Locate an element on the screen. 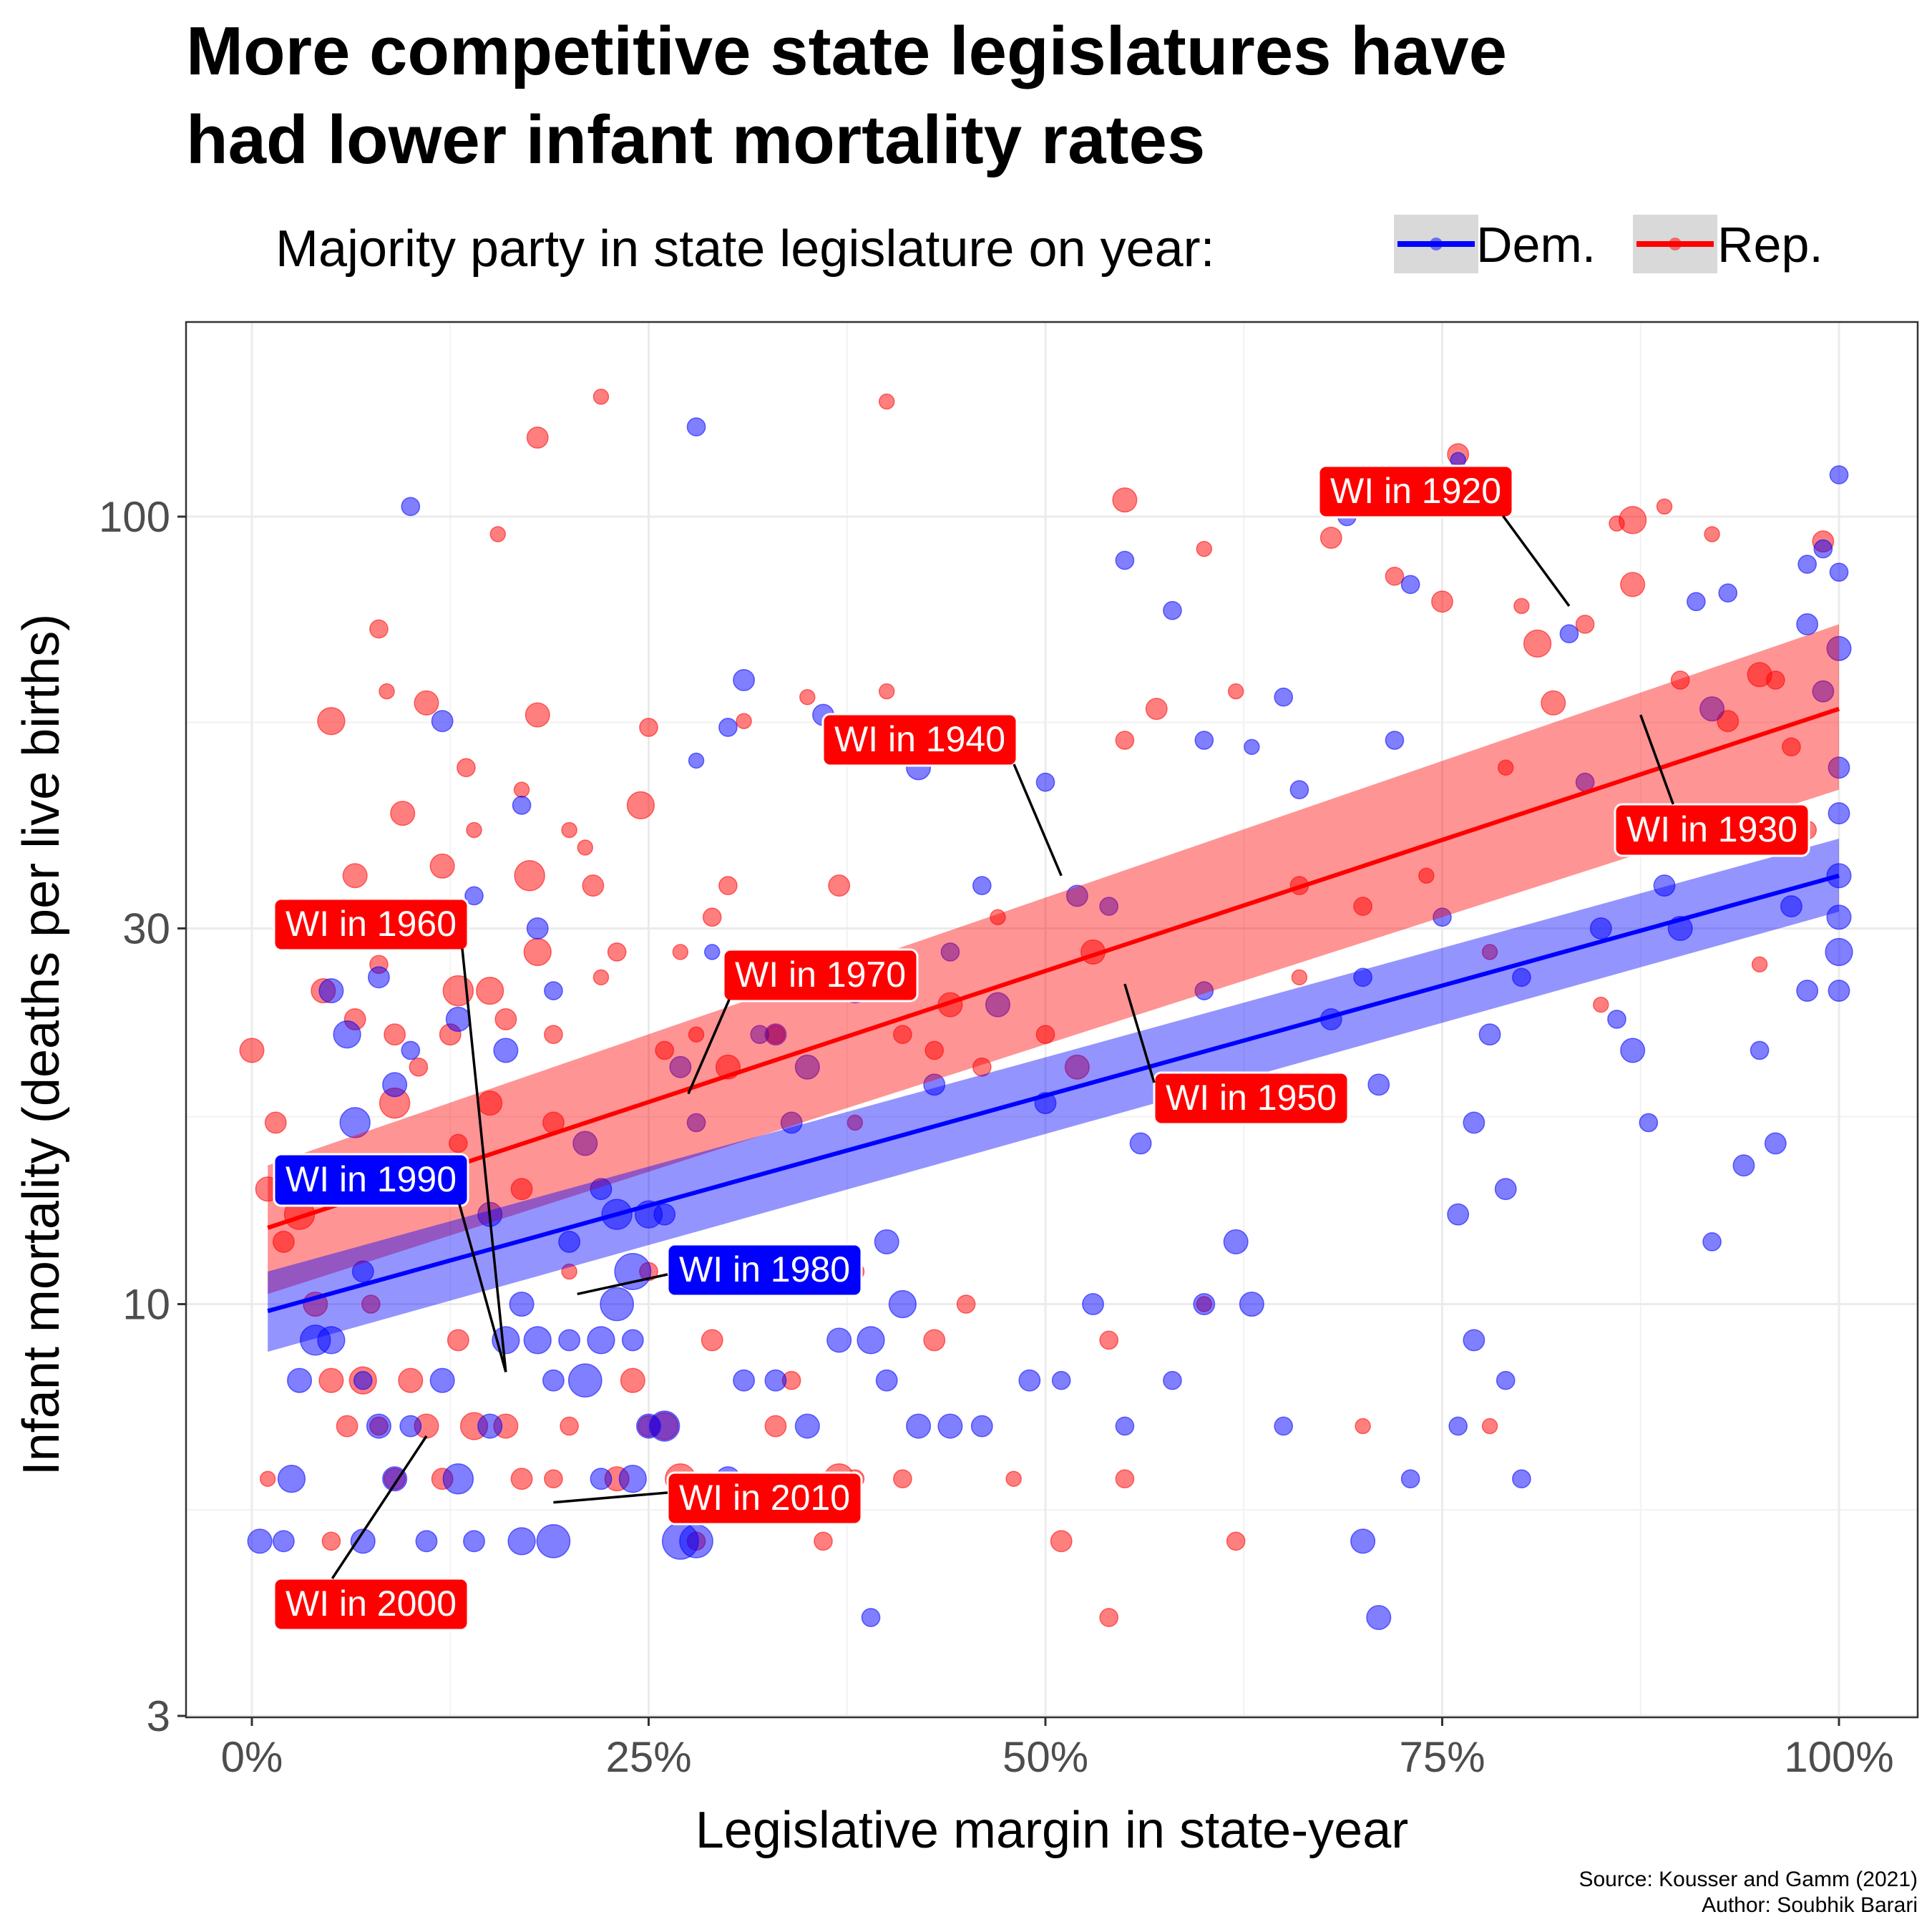  legend-label-rep: Rep. is located at coordinates (1770, 245).